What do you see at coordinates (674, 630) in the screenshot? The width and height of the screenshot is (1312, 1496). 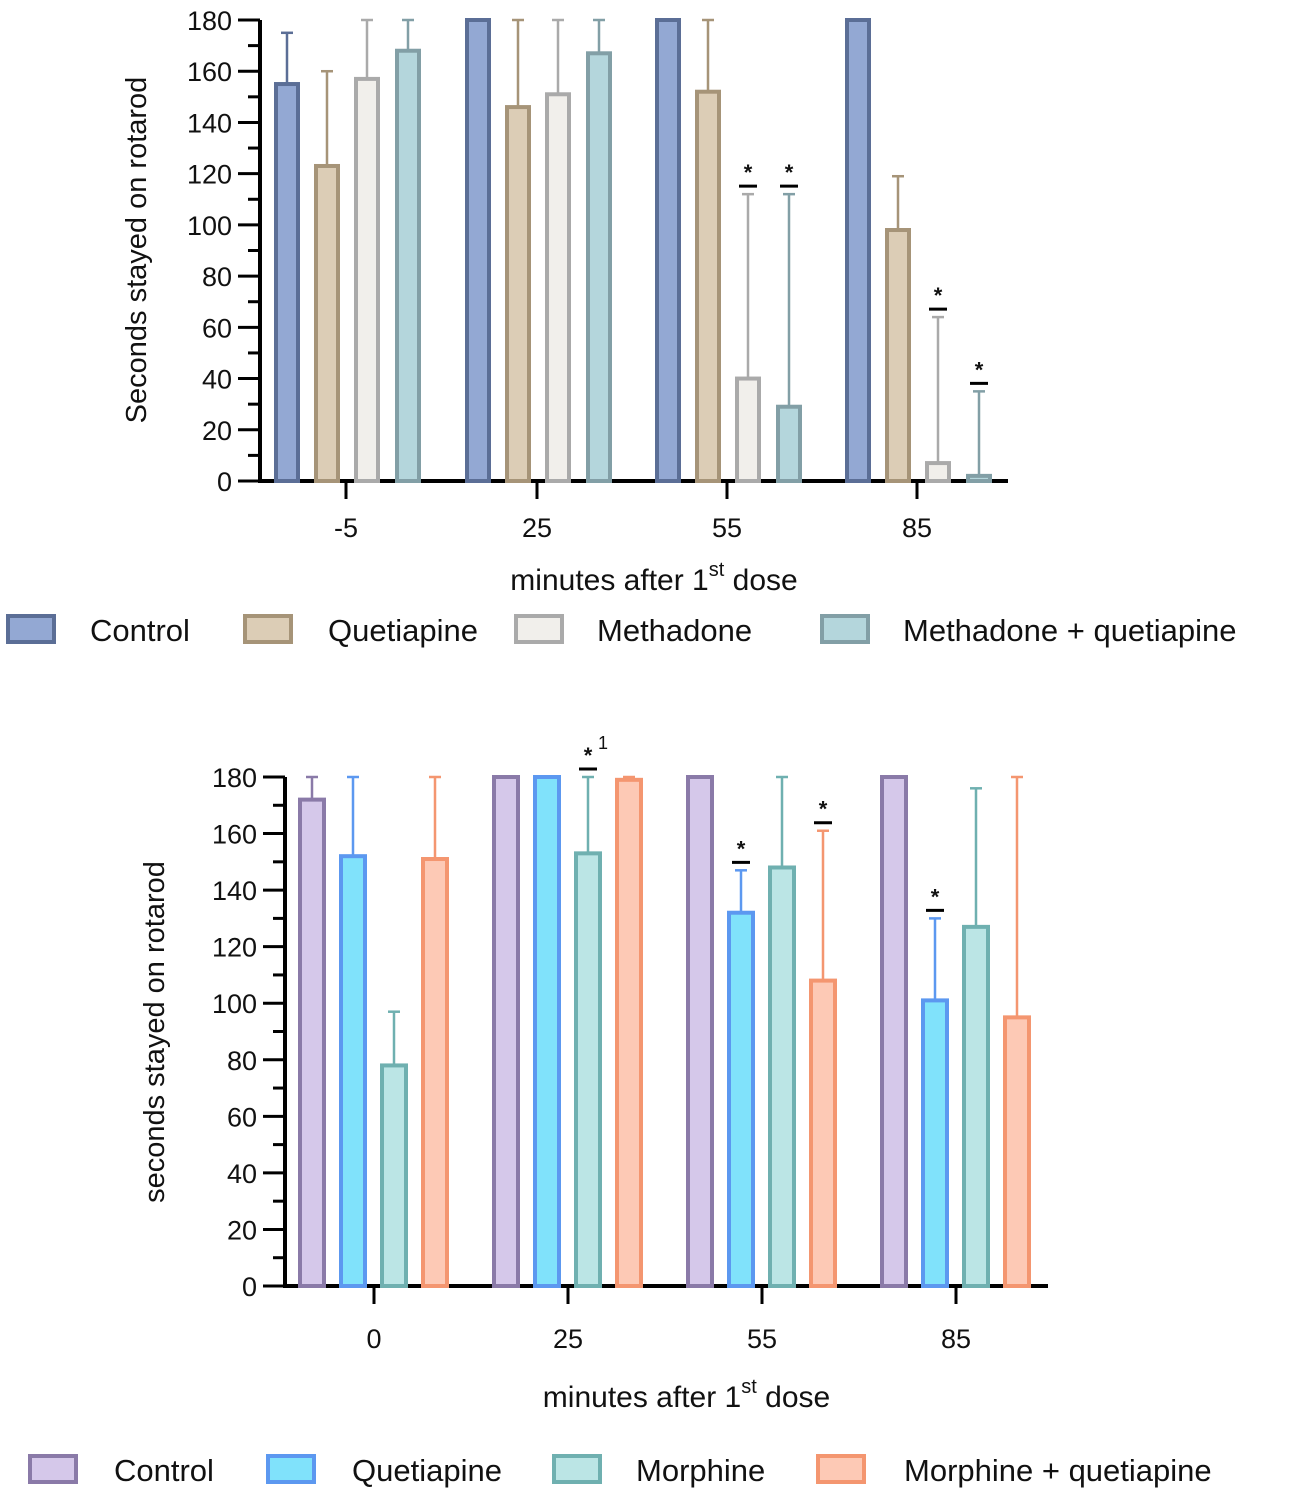 I see `legend-entry: Methadone` at bounding box center [674, 630].